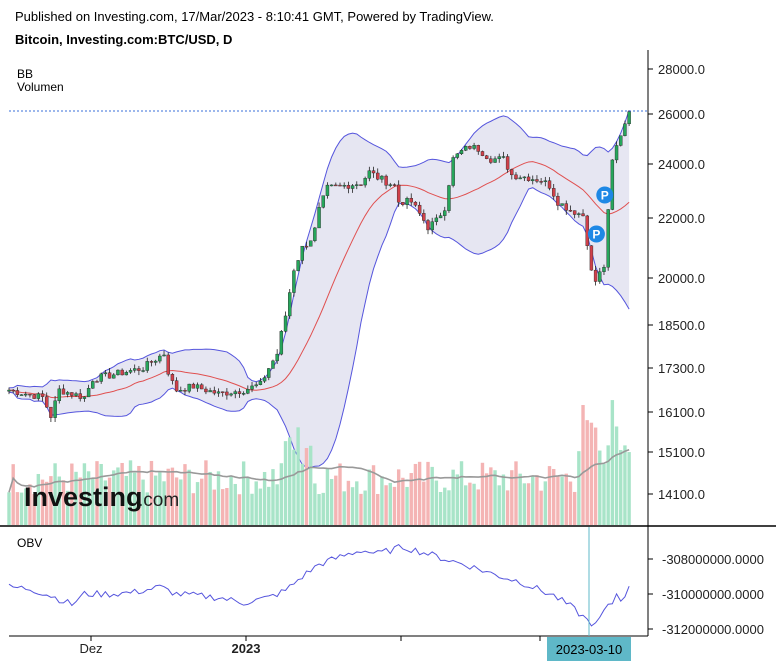 The image size is (776, 664). What do you see at coordinates (101, 497) in the screenshot?
I see `investing-logo: Investing .com` at bounding box center [101, 497].